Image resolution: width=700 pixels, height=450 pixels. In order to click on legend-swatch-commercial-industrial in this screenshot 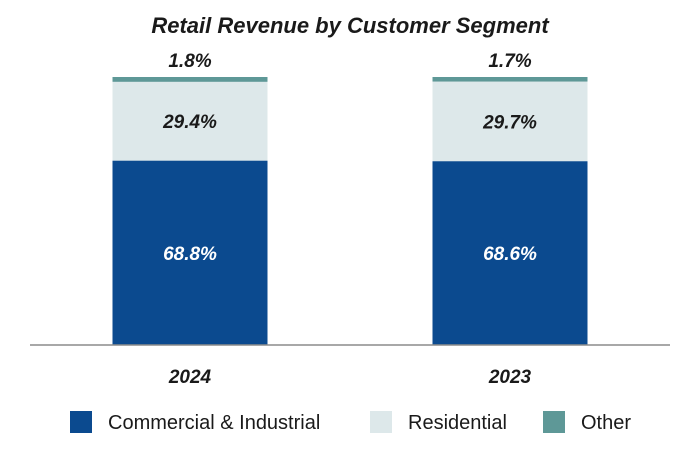, I will do `click(81, 422)`.